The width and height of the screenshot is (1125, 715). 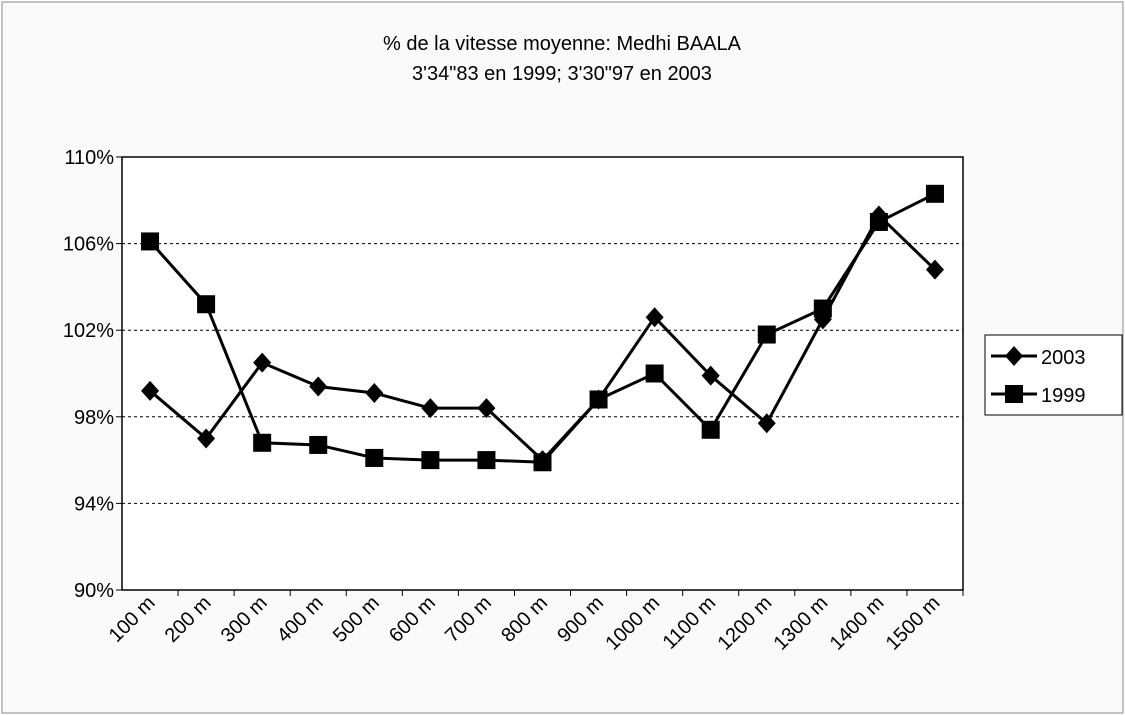 What do you see at coordinates (94, 418) in the screenshot?
I see `y-tick-label: 98%` at bounding box center [94, 418].